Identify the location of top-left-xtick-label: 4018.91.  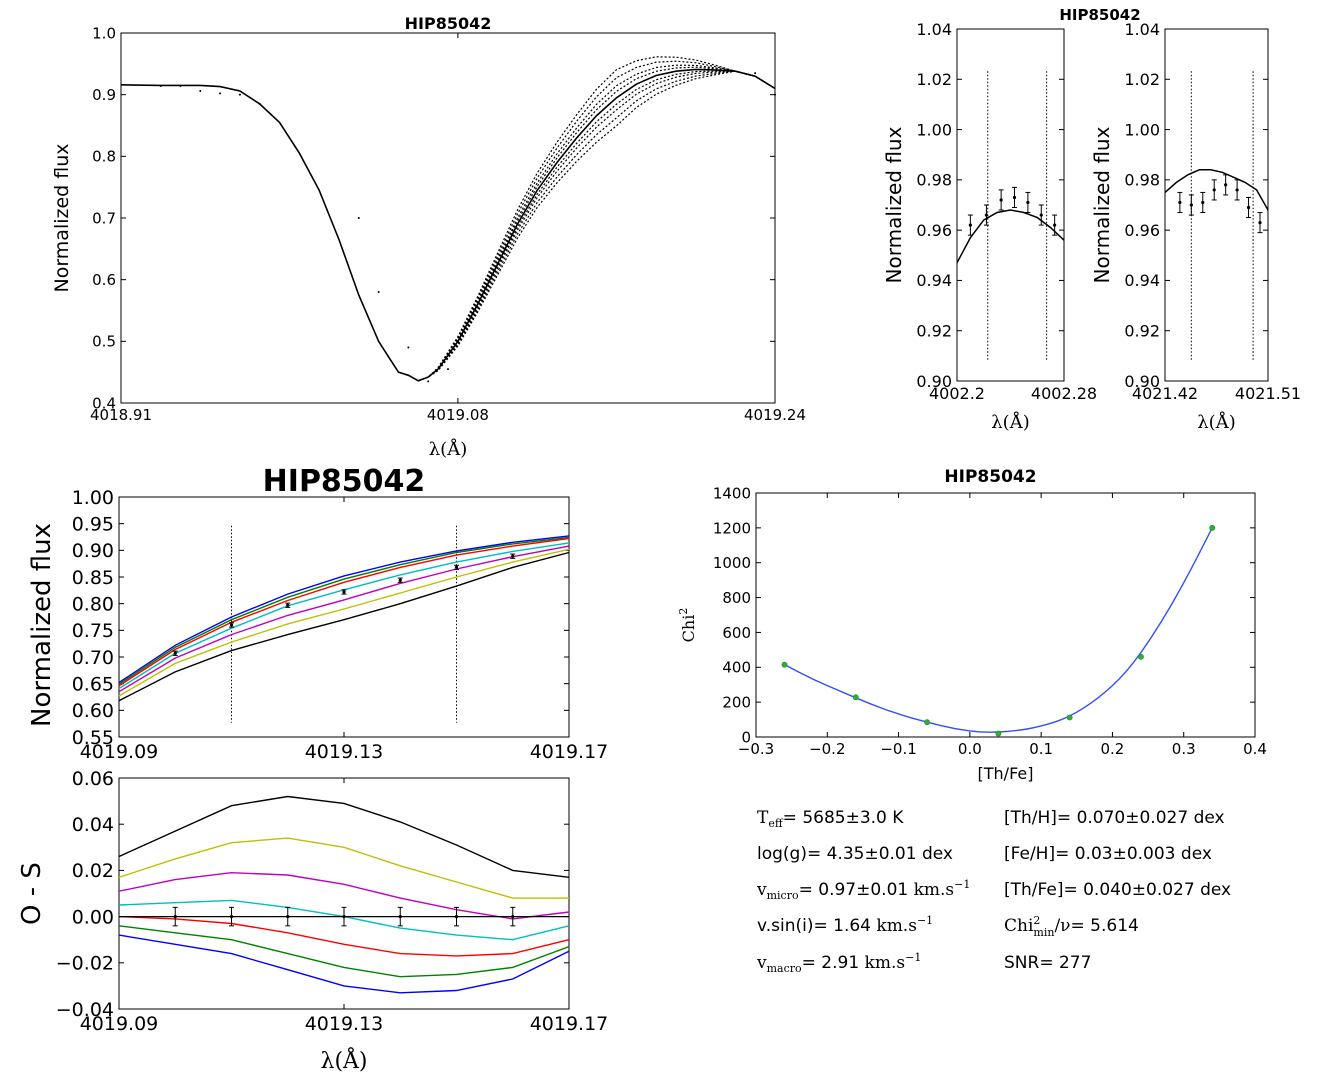
(121, 415).